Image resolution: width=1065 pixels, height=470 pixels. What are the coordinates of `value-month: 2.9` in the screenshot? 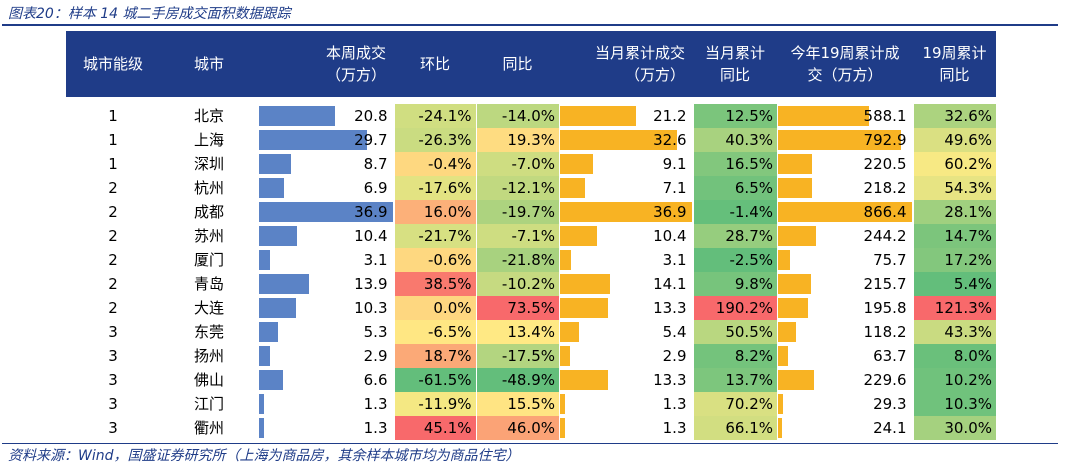 It's located at (674, 356).